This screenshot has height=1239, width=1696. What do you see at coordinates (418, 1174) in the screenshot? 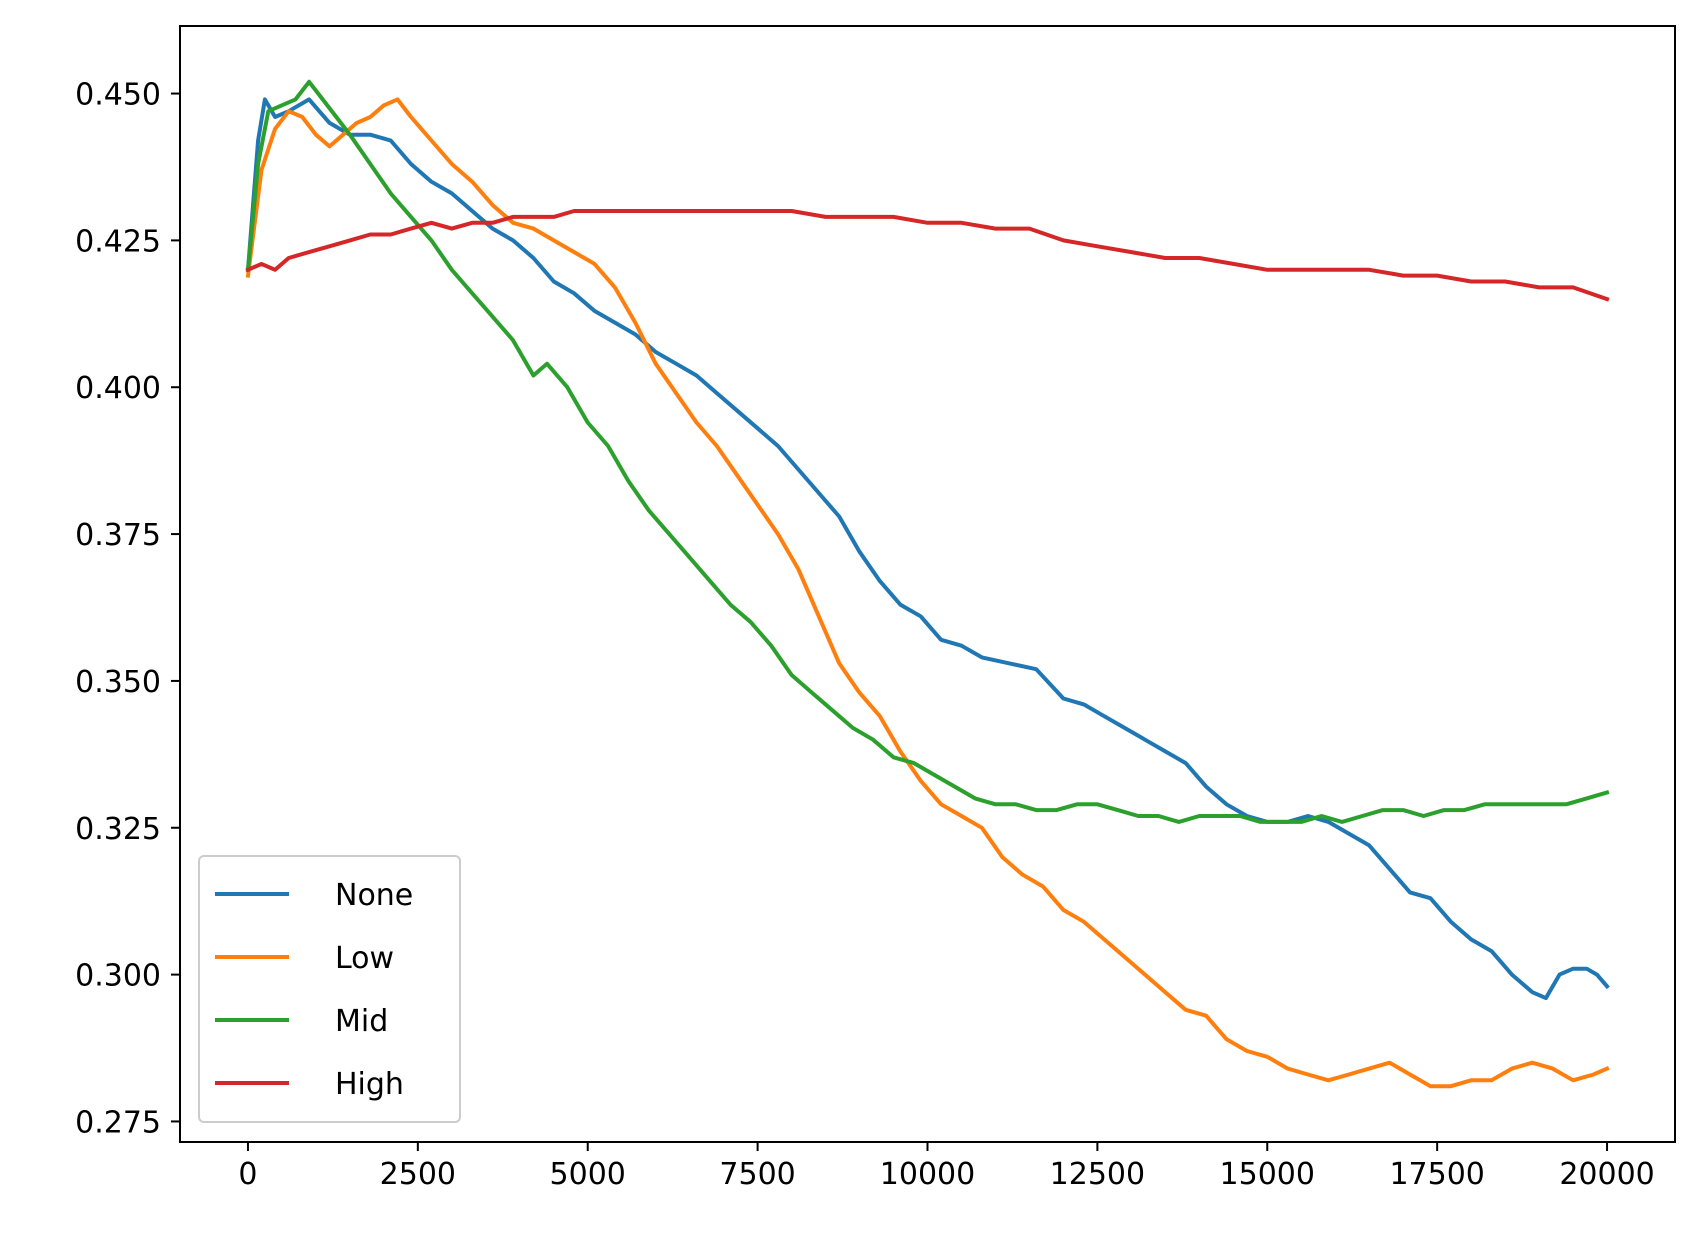
I see `x-tick-label: 2500` at bounding box center [418, 1174].